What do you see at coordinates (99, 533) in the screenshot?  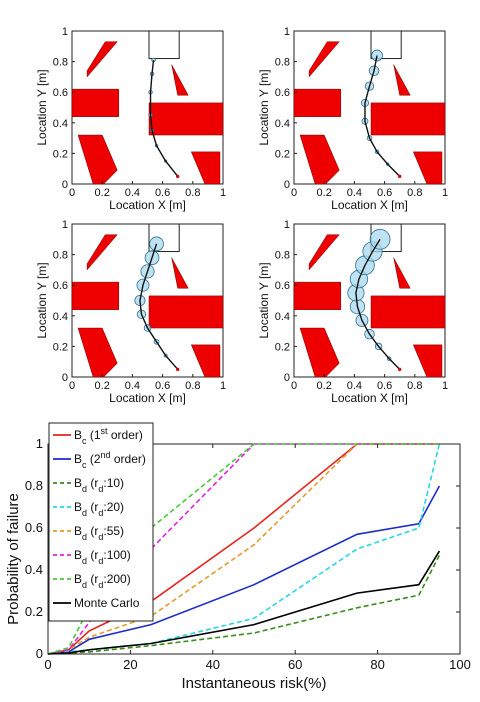 I see `legend-entry: Bd (rd:55)` at bounding box center [99, 533].